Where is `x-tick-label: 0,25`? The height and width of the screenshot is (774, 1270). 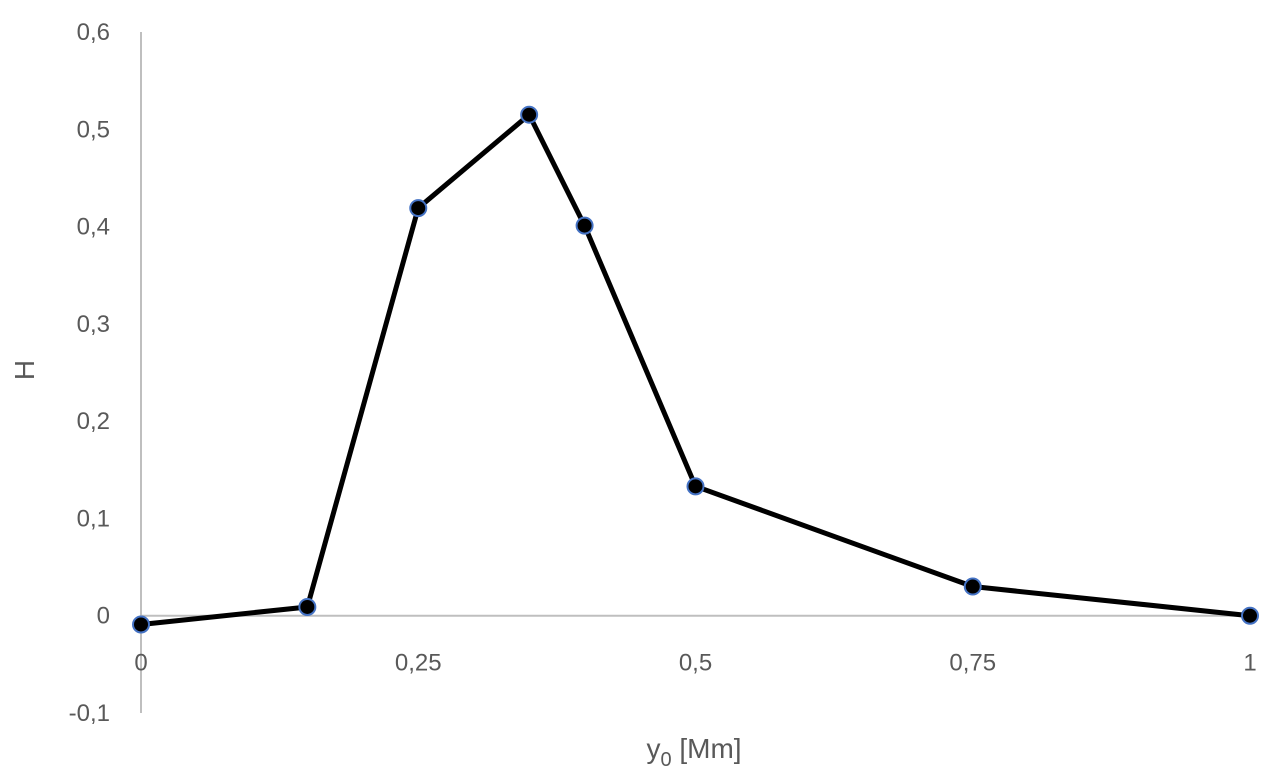 x-tick-label: 0,25 is located at coordinates (418, 663).